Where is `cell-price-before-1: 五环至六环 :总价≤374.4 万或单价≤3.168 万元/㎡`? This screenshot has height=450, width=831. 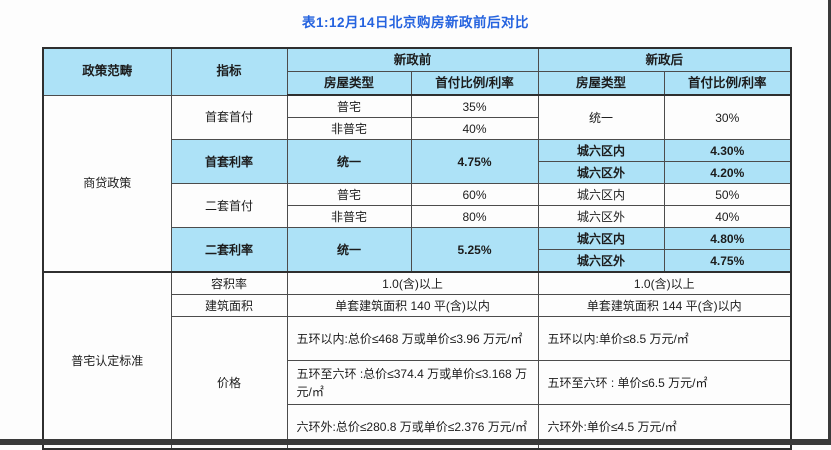 cell-price-before-1: 五环至六环 :总价≤374.4 万或单价≤3.168 万元/㎡ is located at coordinates (412, 382).